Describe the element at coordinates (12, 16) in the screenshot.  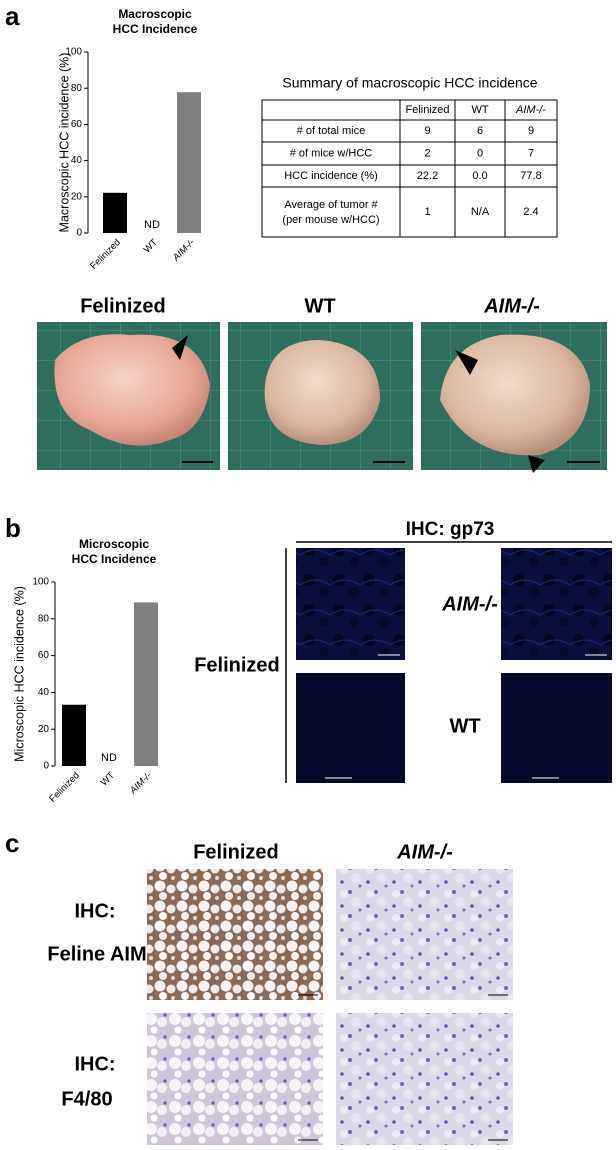
I see `panel-label: a` at that location.